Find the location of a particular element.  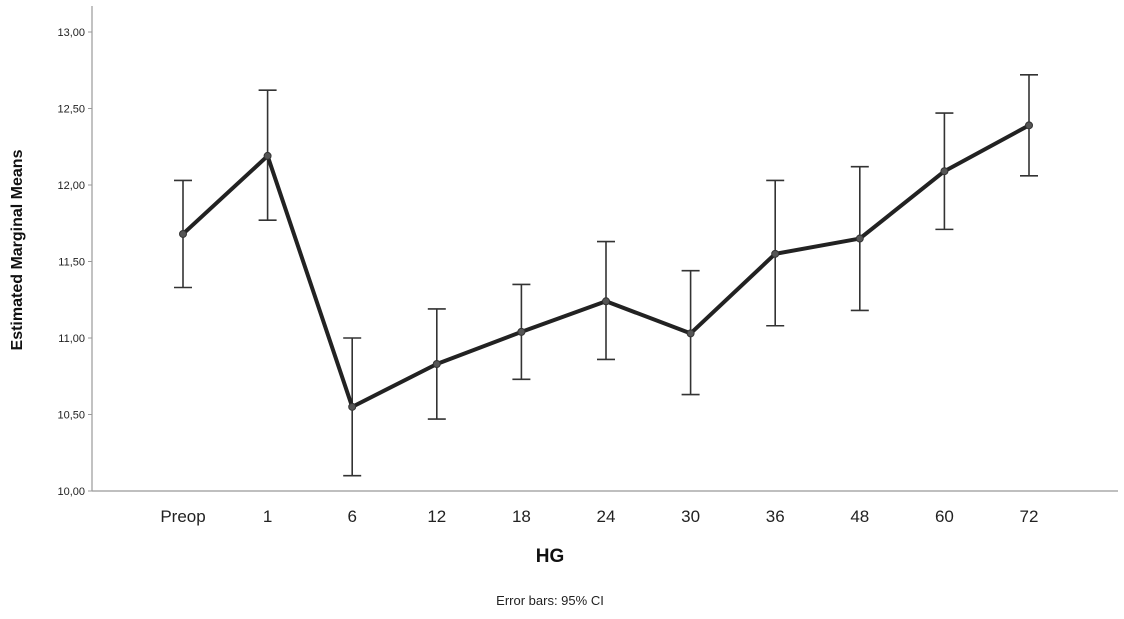

y-tick-label: 12,50 is located at coordinates (71, 110).